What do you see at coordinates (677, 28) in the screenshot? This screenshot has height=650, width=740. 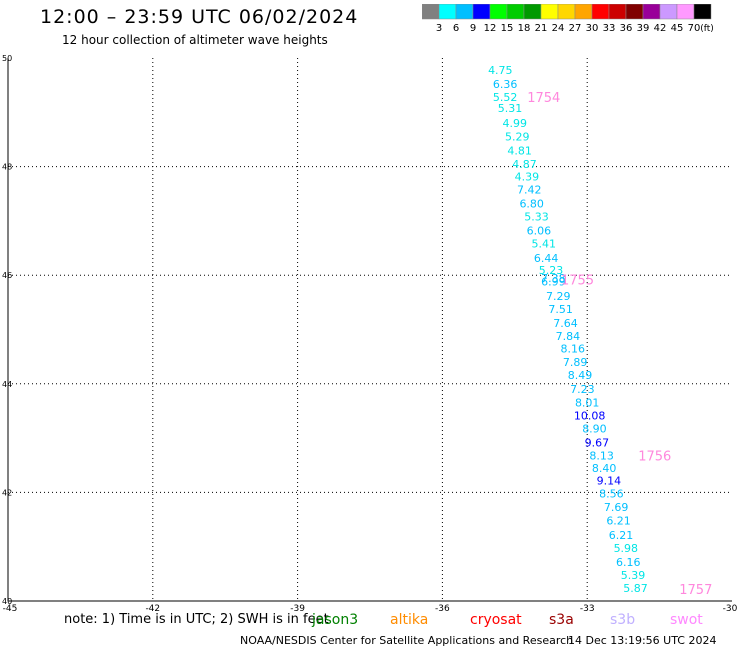 I see `colorbar-tick-label: 45` at bounding box center [677, 28].